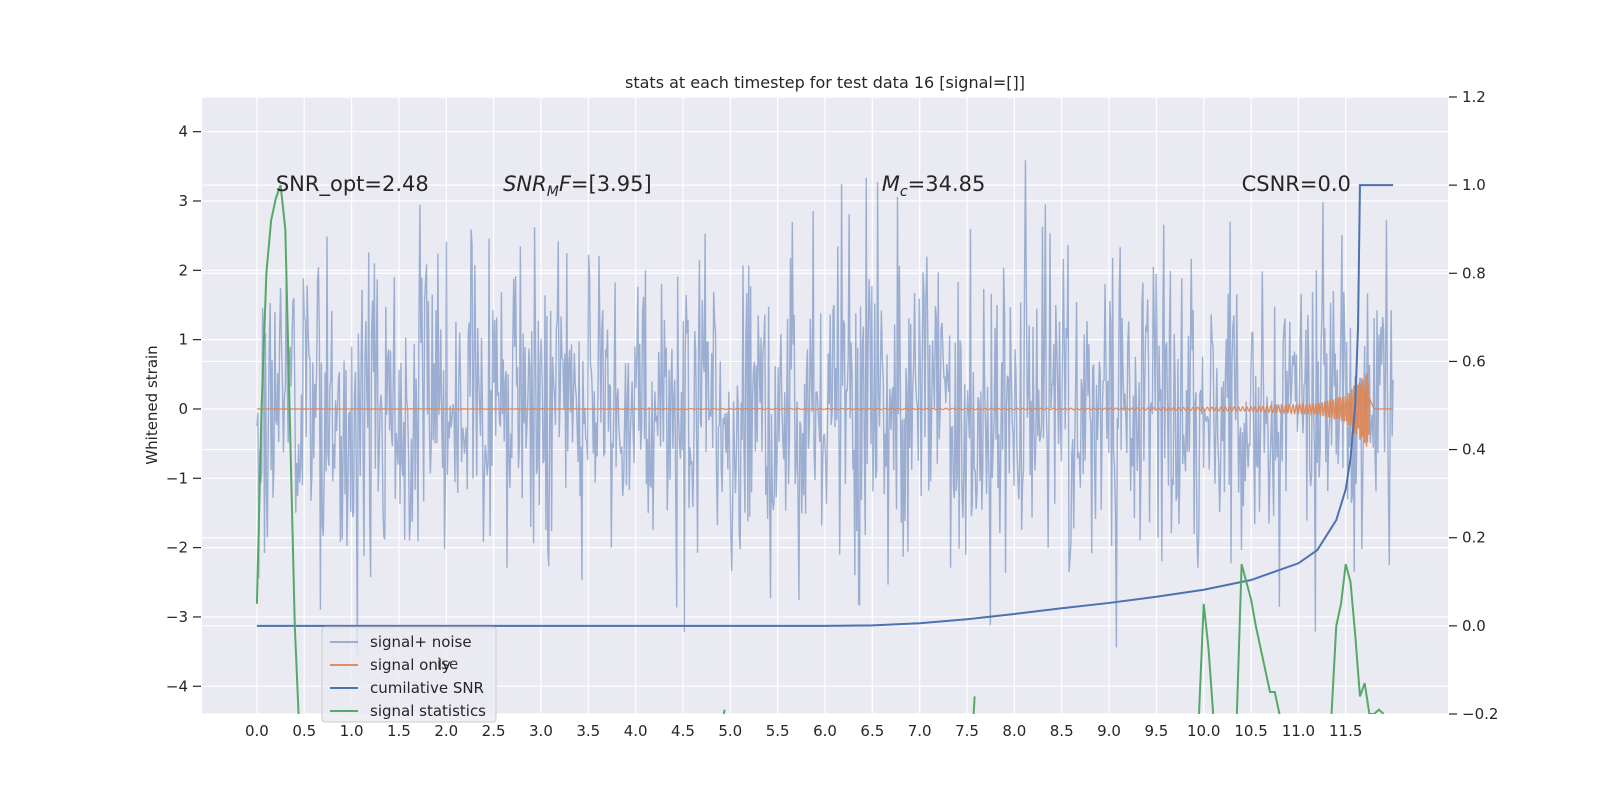  Describe the element at coordinates (427, 688) in the screenshot. I see `legend-label: cumilative SNR` at that location.